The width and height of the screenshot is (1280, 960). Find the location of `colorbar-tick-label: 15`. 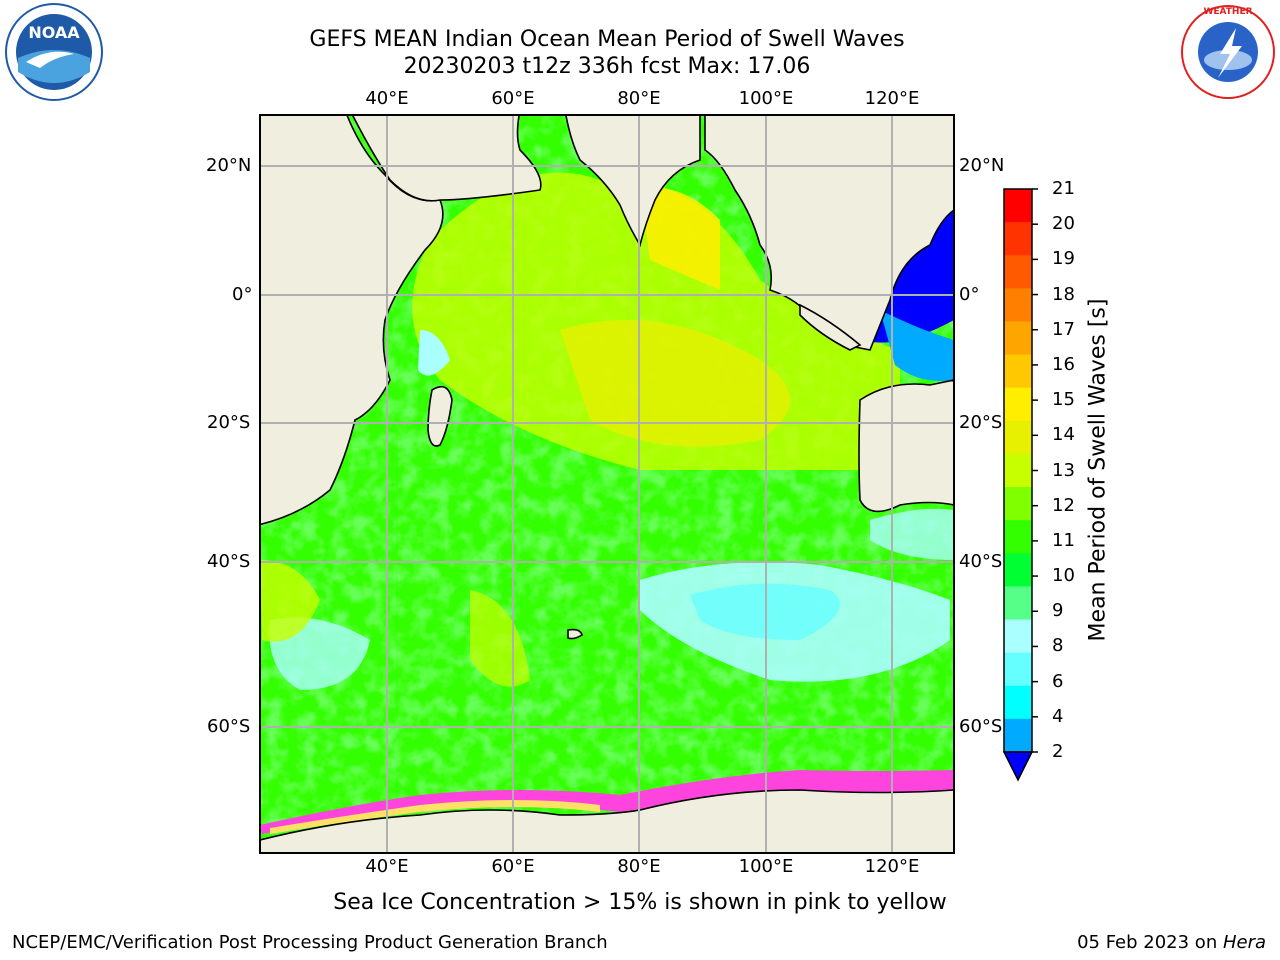

colorbar-tick-label: 15 is located at coordinates (1063, 400).